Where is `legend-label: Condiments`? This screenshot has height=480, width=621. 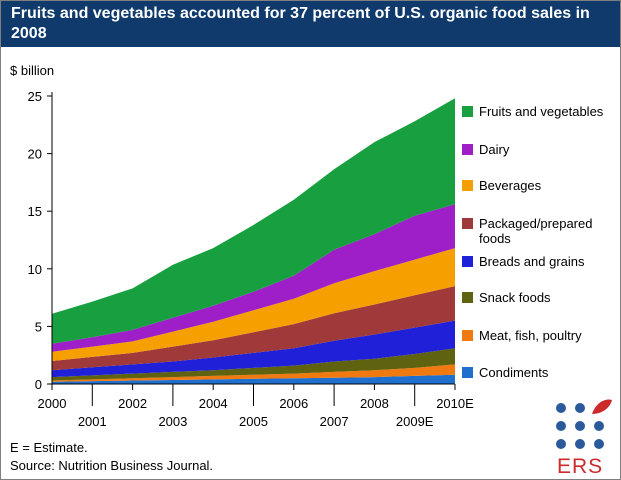
legend-label: Condiments is located at coordinates (514, 372).